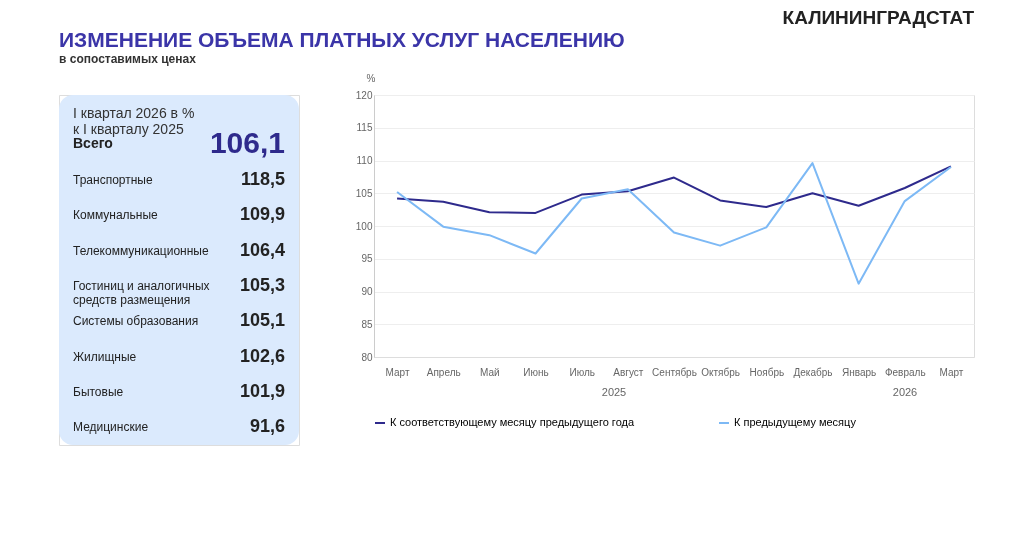  Describe the element at coordinates (813, 372) in the screenshot. I see `x-tick-label: Декабрь` at that location.